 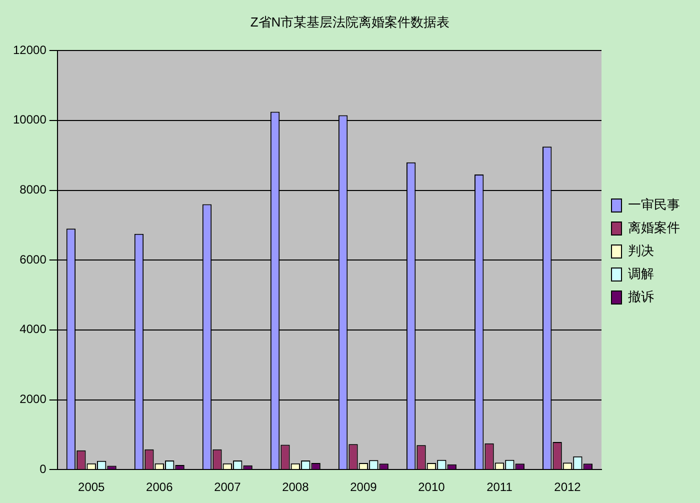 I want to click on y-tick-label: 10000, so click(x=29, y=119).